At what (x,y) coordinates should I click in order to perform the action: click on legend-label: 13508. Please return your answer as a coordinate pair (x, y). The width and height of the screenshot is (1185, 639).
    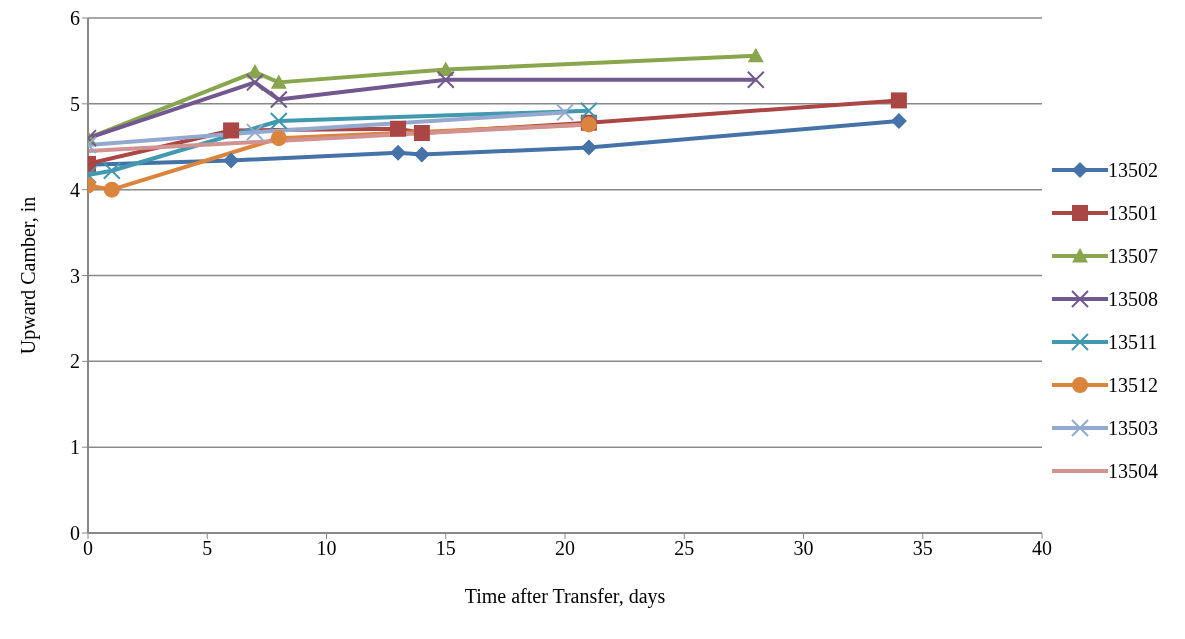
    Looking at the image, I should click on (1133, 299).